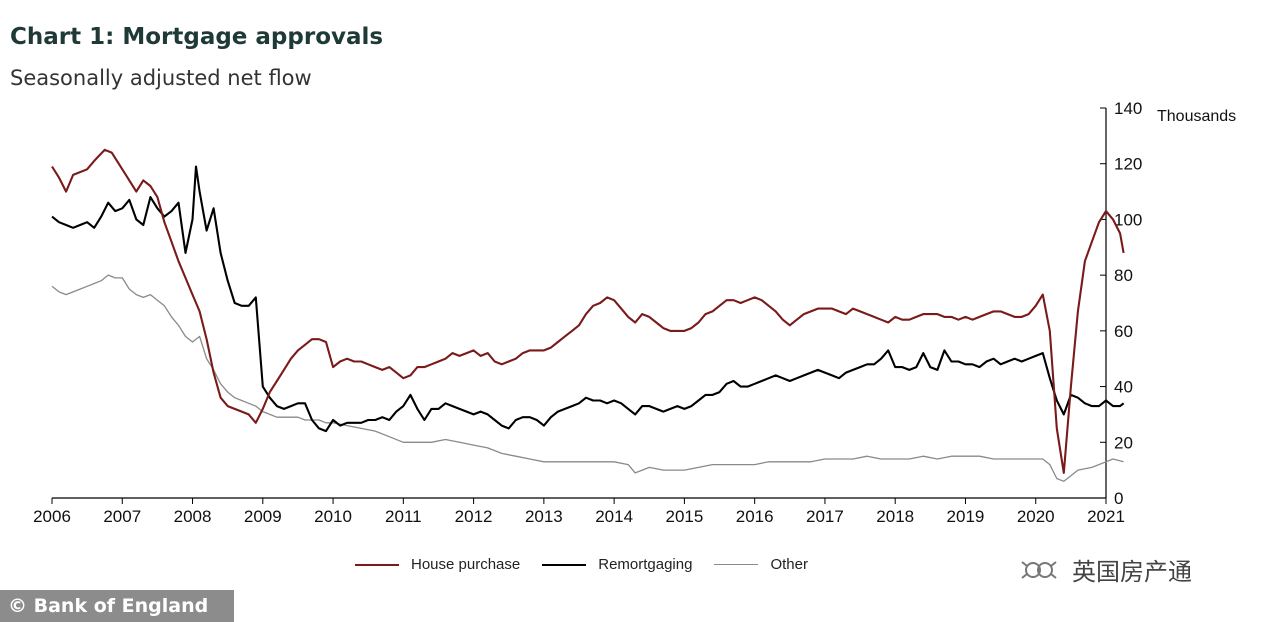 Image resolution: width=1268 pixels, height=622 pixels. I want to click on x-tick-label: 2009, so click(263, 516).